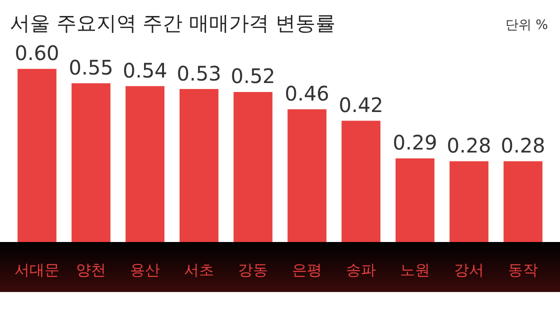 This screenshot has width=560, height=322. What do you see at coordinates (37, 269) in the screenshot?
I see `x-tick-label: 서대문` at bounding box center [37, 269].